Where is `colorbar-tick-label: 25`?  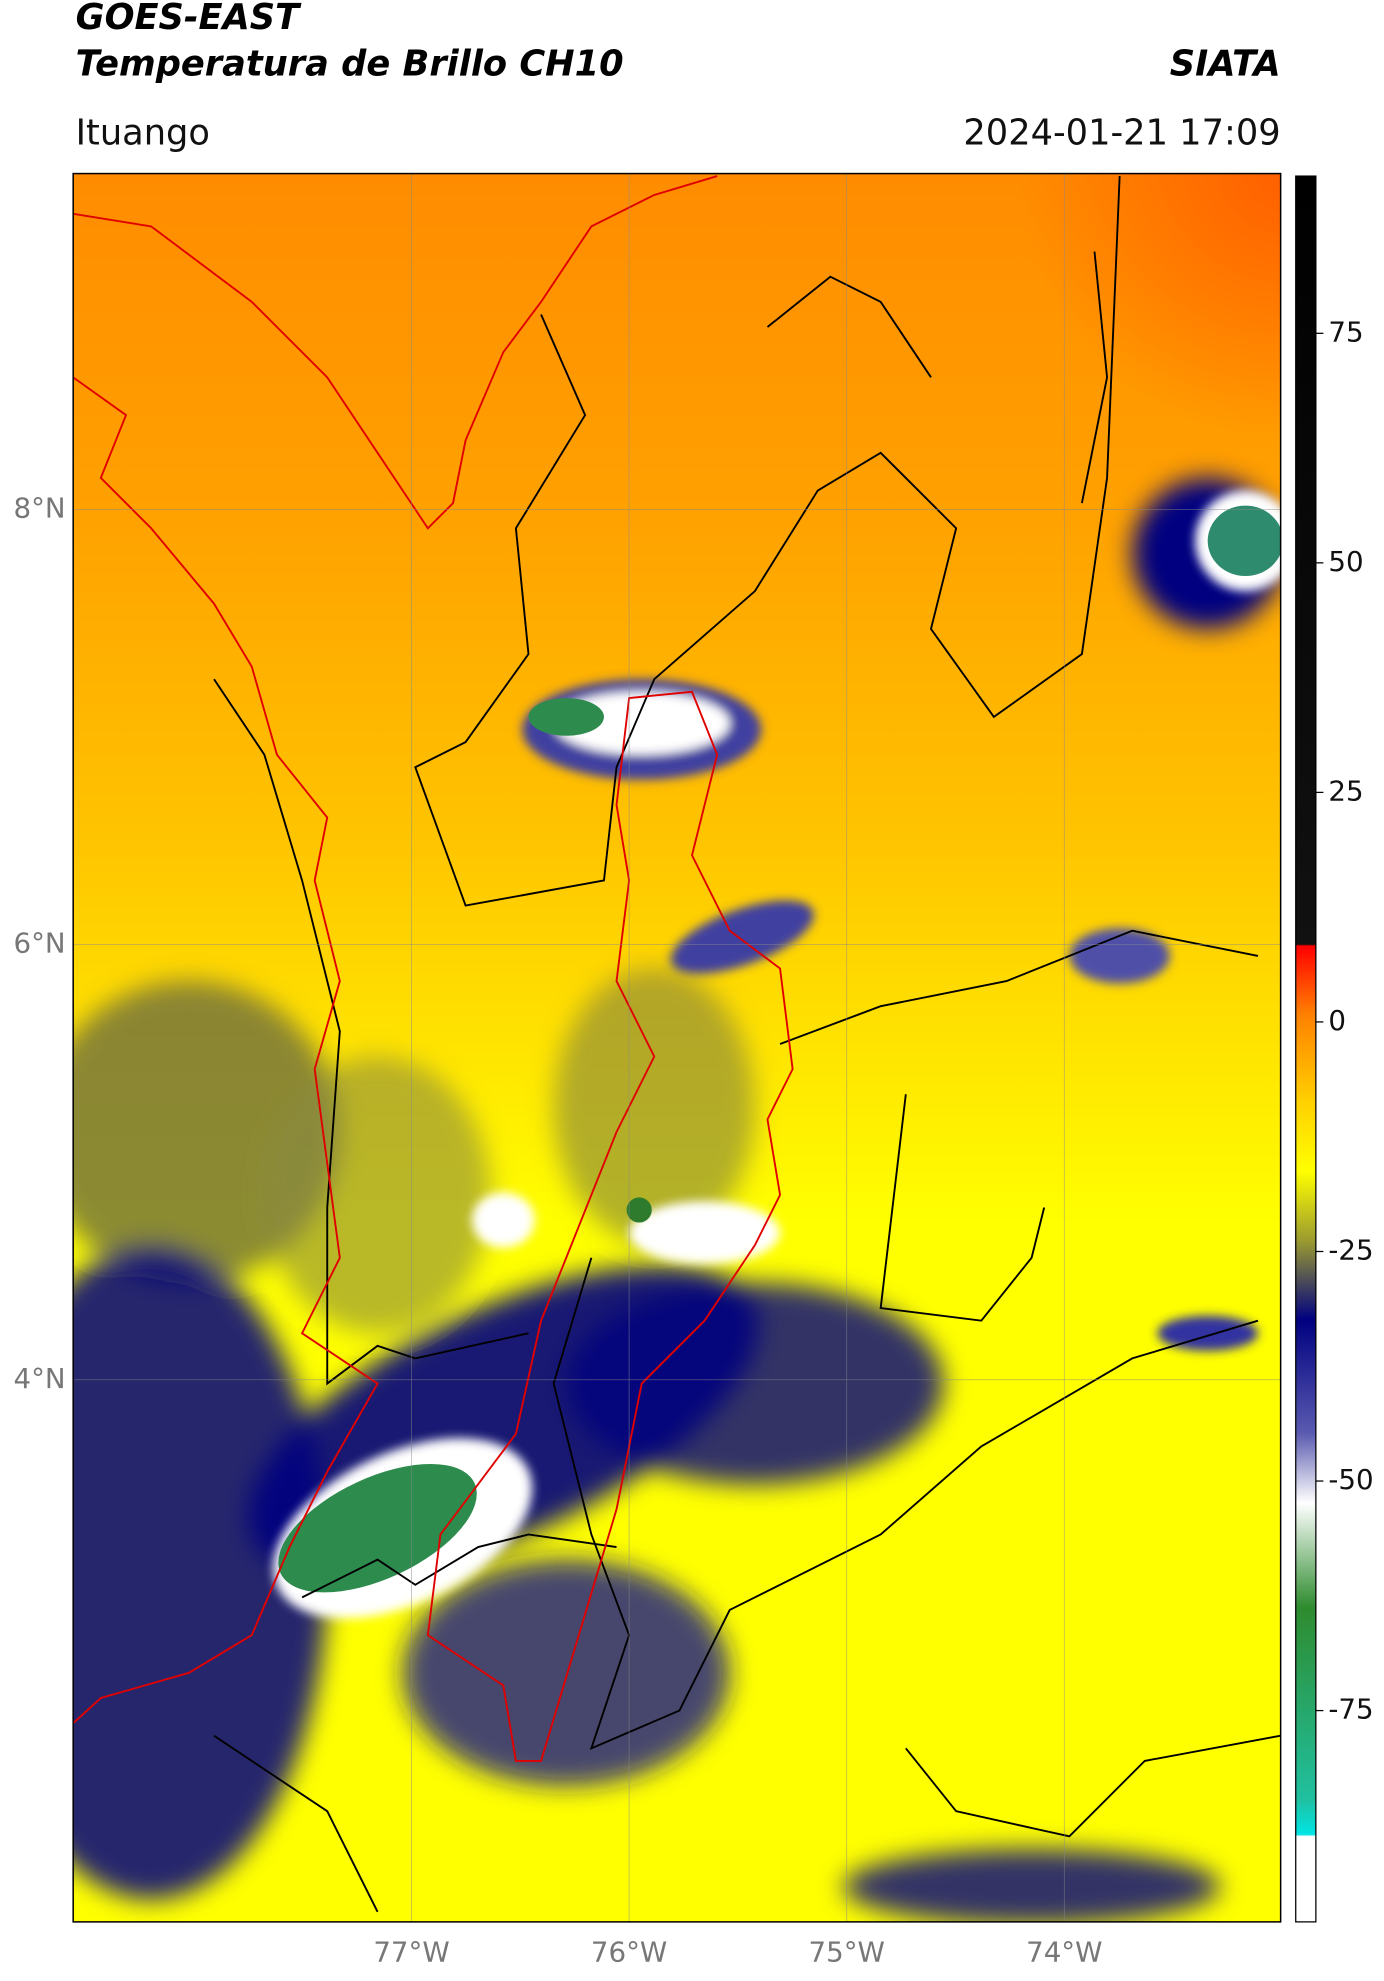
colorbar-tick-label: 25 is located at coordinates (1345, 790).